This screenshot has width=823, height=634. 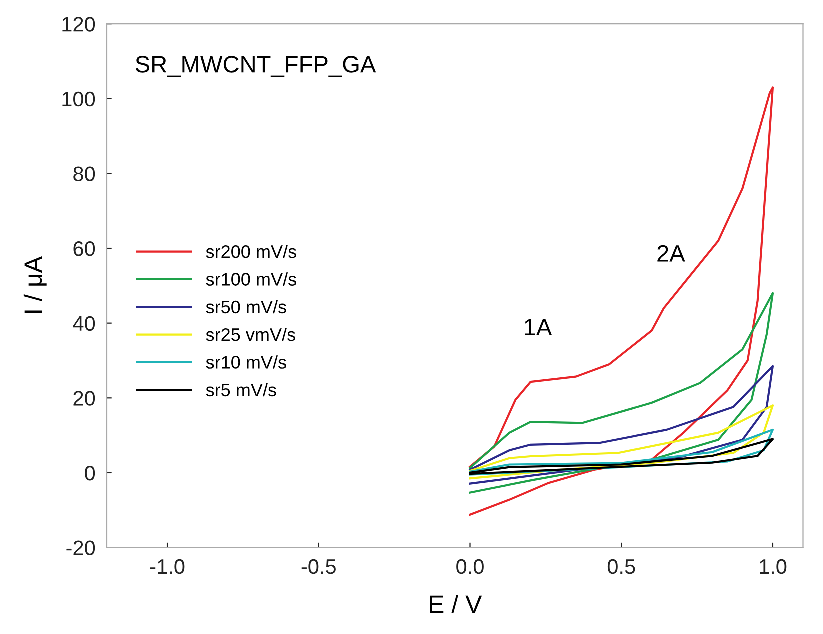 What do you see at coordinates (251, 335) in the screenshot?
I see `legend-label: sr25 vmV/s` at bounding box center [251, 335].